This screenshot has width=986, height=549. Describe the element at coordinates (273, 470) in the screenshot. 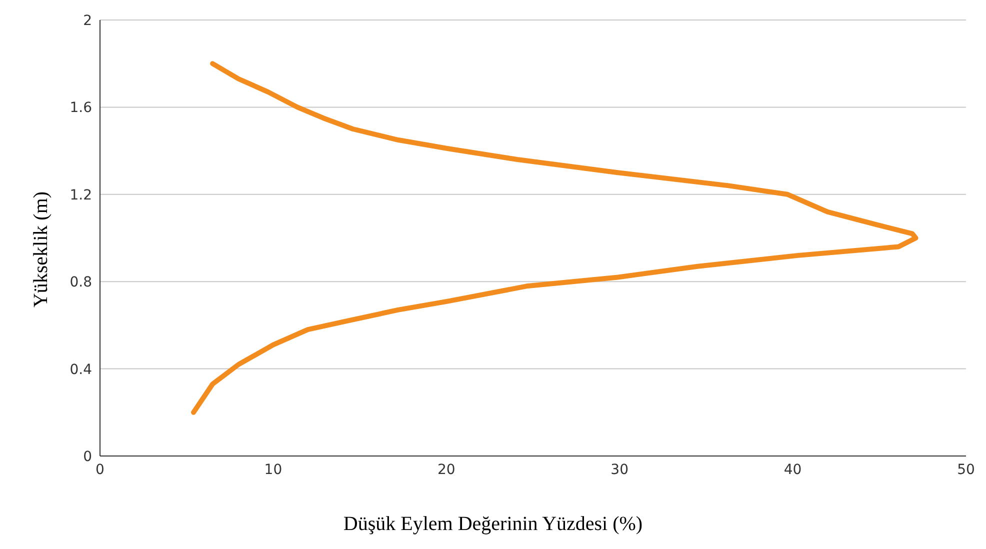

I see `x-tick-label: 10` at that location.